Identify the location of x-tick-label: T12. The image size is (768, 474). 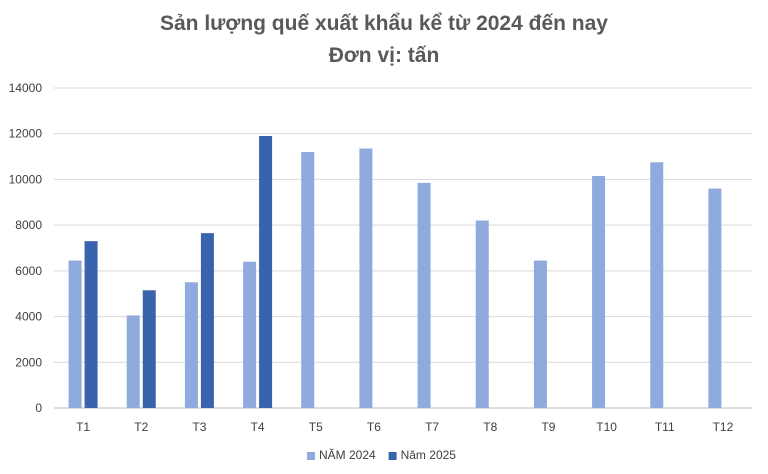
(723, 427).